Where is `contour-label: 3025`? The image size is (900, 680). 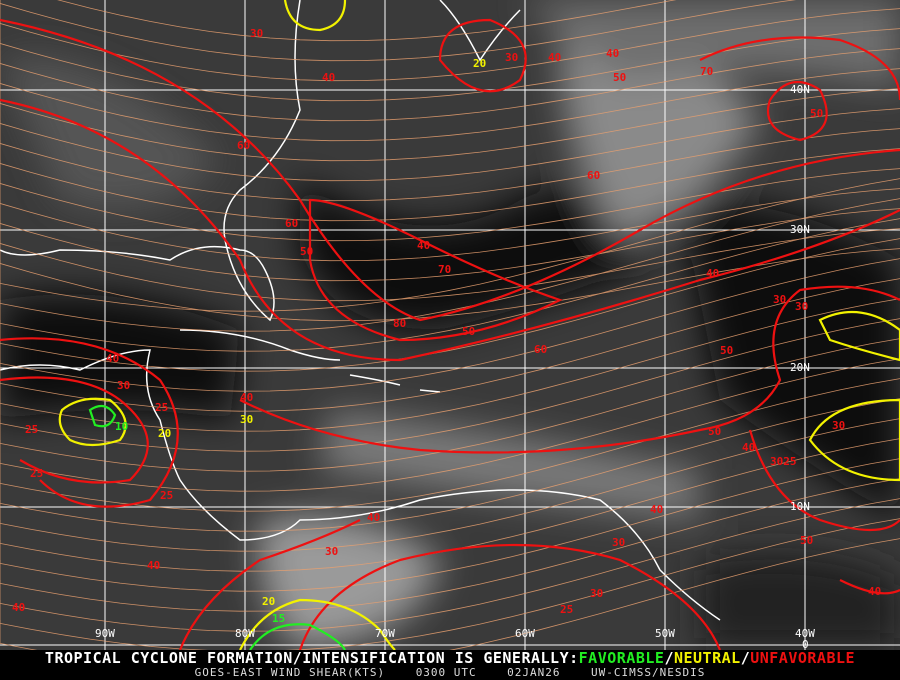
contour-label: 3025 is located at coordinates (783, 461).